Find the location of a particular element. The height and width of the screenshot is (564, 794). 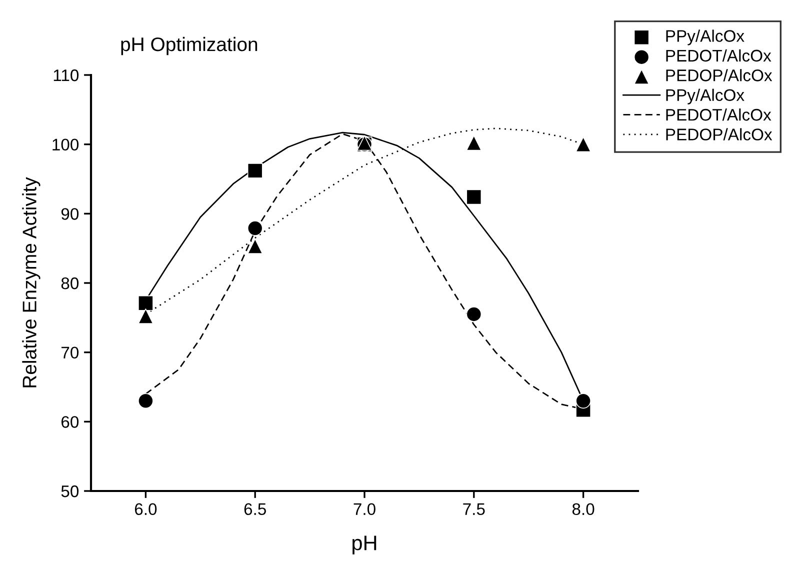

x-tick-label: 6.5 is located at coordinates (255, 509).